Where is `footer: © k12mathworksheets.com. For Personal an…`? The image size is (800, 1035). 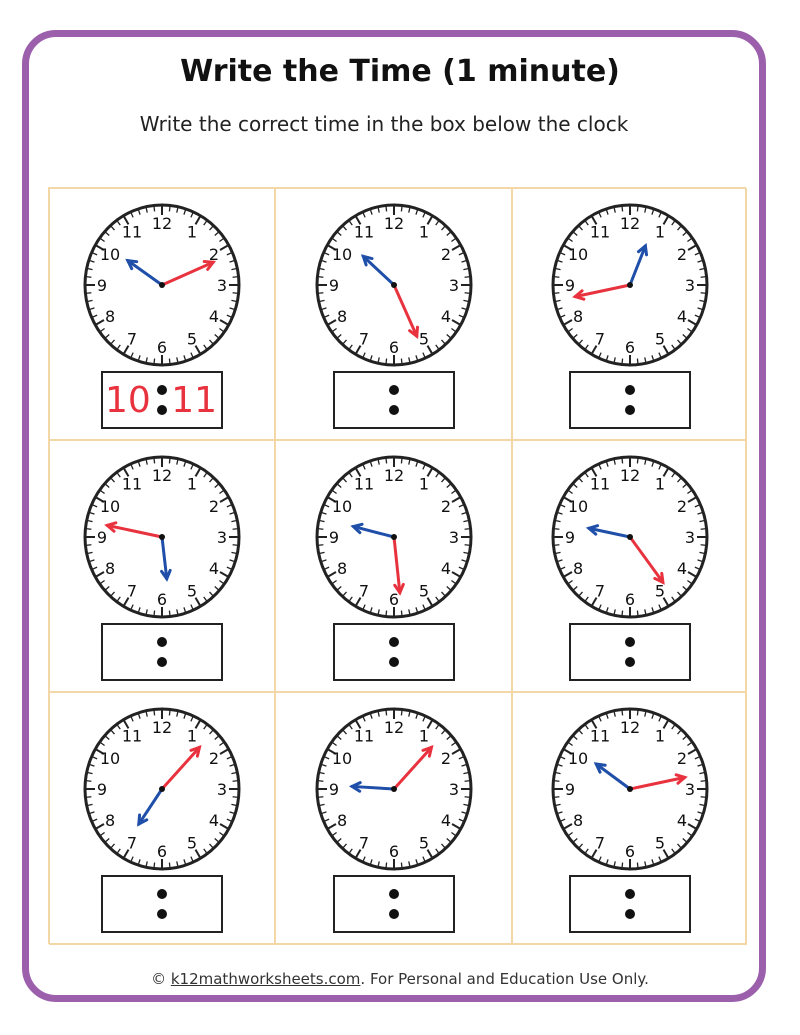 footer: © k12mathworksheets.com. For Personal an… is located at coordinates (400, 979).